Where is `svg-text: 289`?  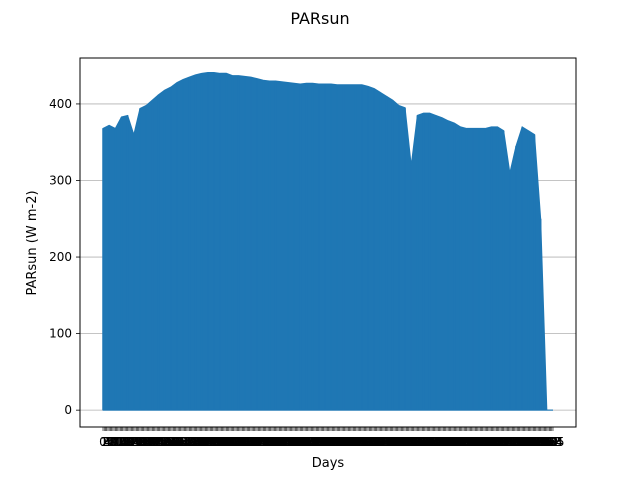 svg-text: 289 is located at coordinates (459, 442).